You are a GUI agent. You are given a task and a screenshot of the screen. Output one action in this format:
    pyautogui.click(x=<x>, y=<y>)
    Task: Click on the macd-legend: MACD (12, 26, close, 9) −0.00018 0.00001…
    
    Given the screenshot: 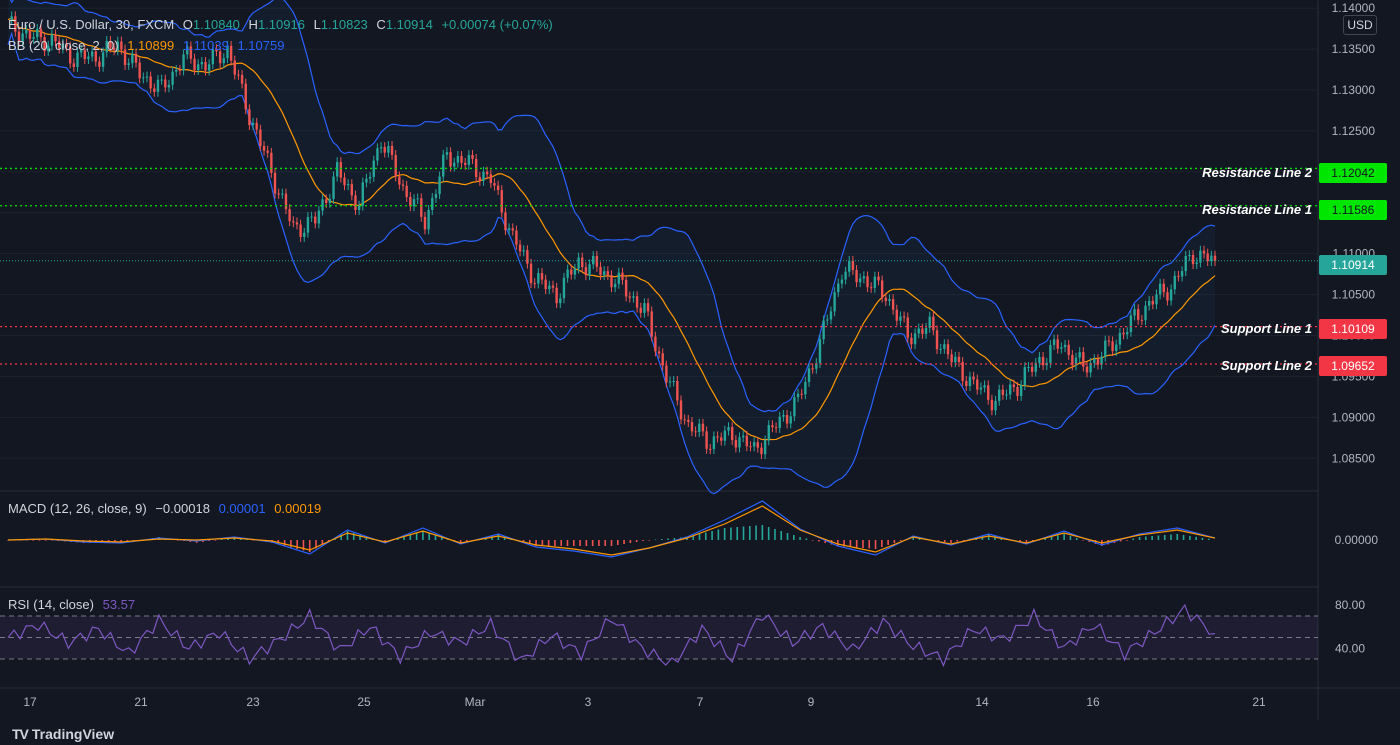 What is the action you would take?
    pyautogui.click(x=167, y=508)
    